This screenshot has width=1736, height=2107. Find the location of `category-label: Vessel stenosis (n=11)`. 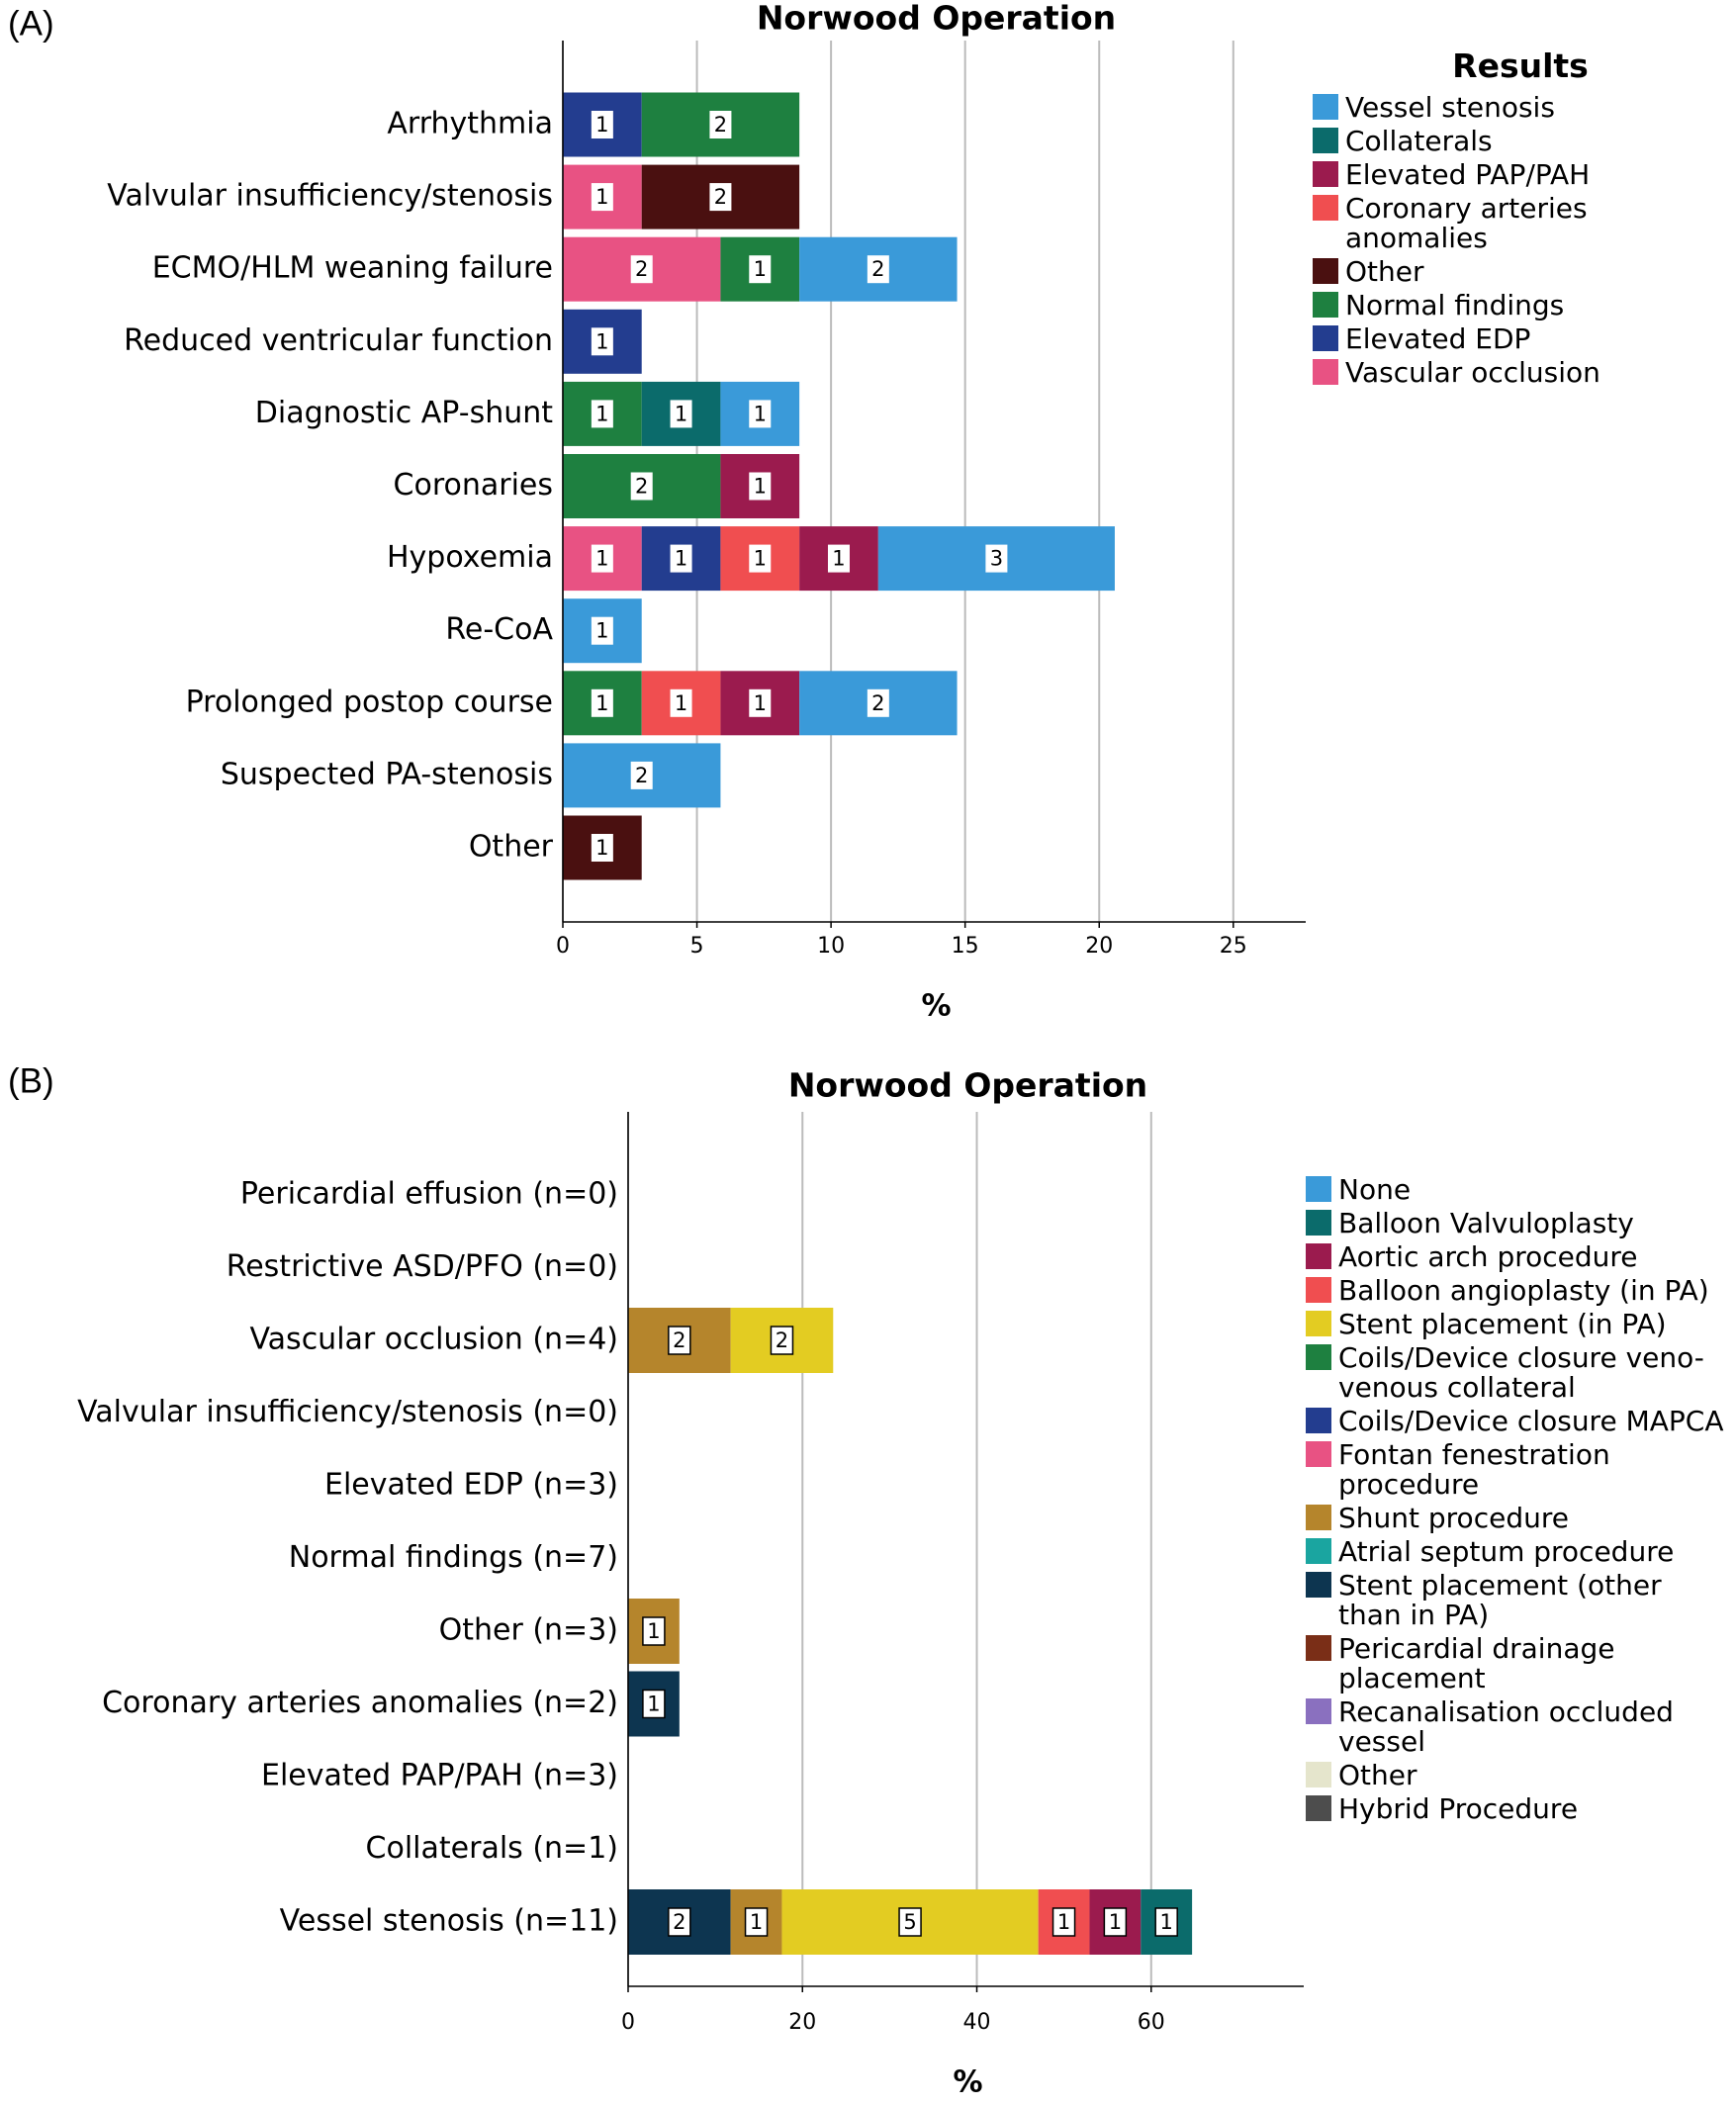

category-label: Vessel stenosis (n=11) is located at coordinates (449, 1921).